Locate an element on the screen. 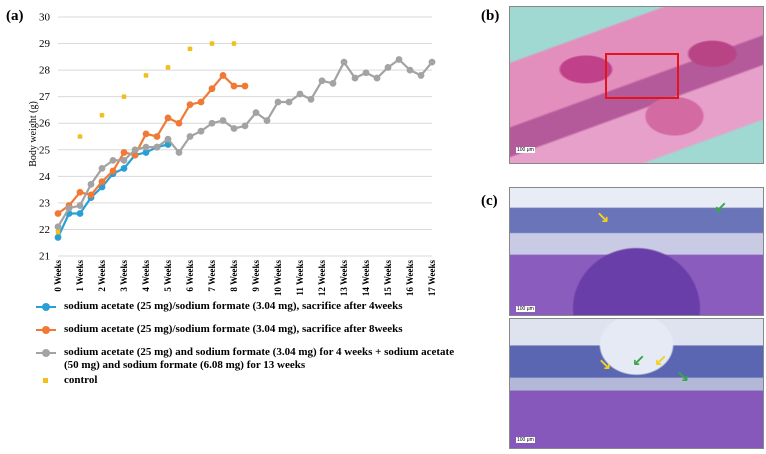 This screenshot has height=454, width=766. y-tick-label: 29 is located at coordinates (45, 44).